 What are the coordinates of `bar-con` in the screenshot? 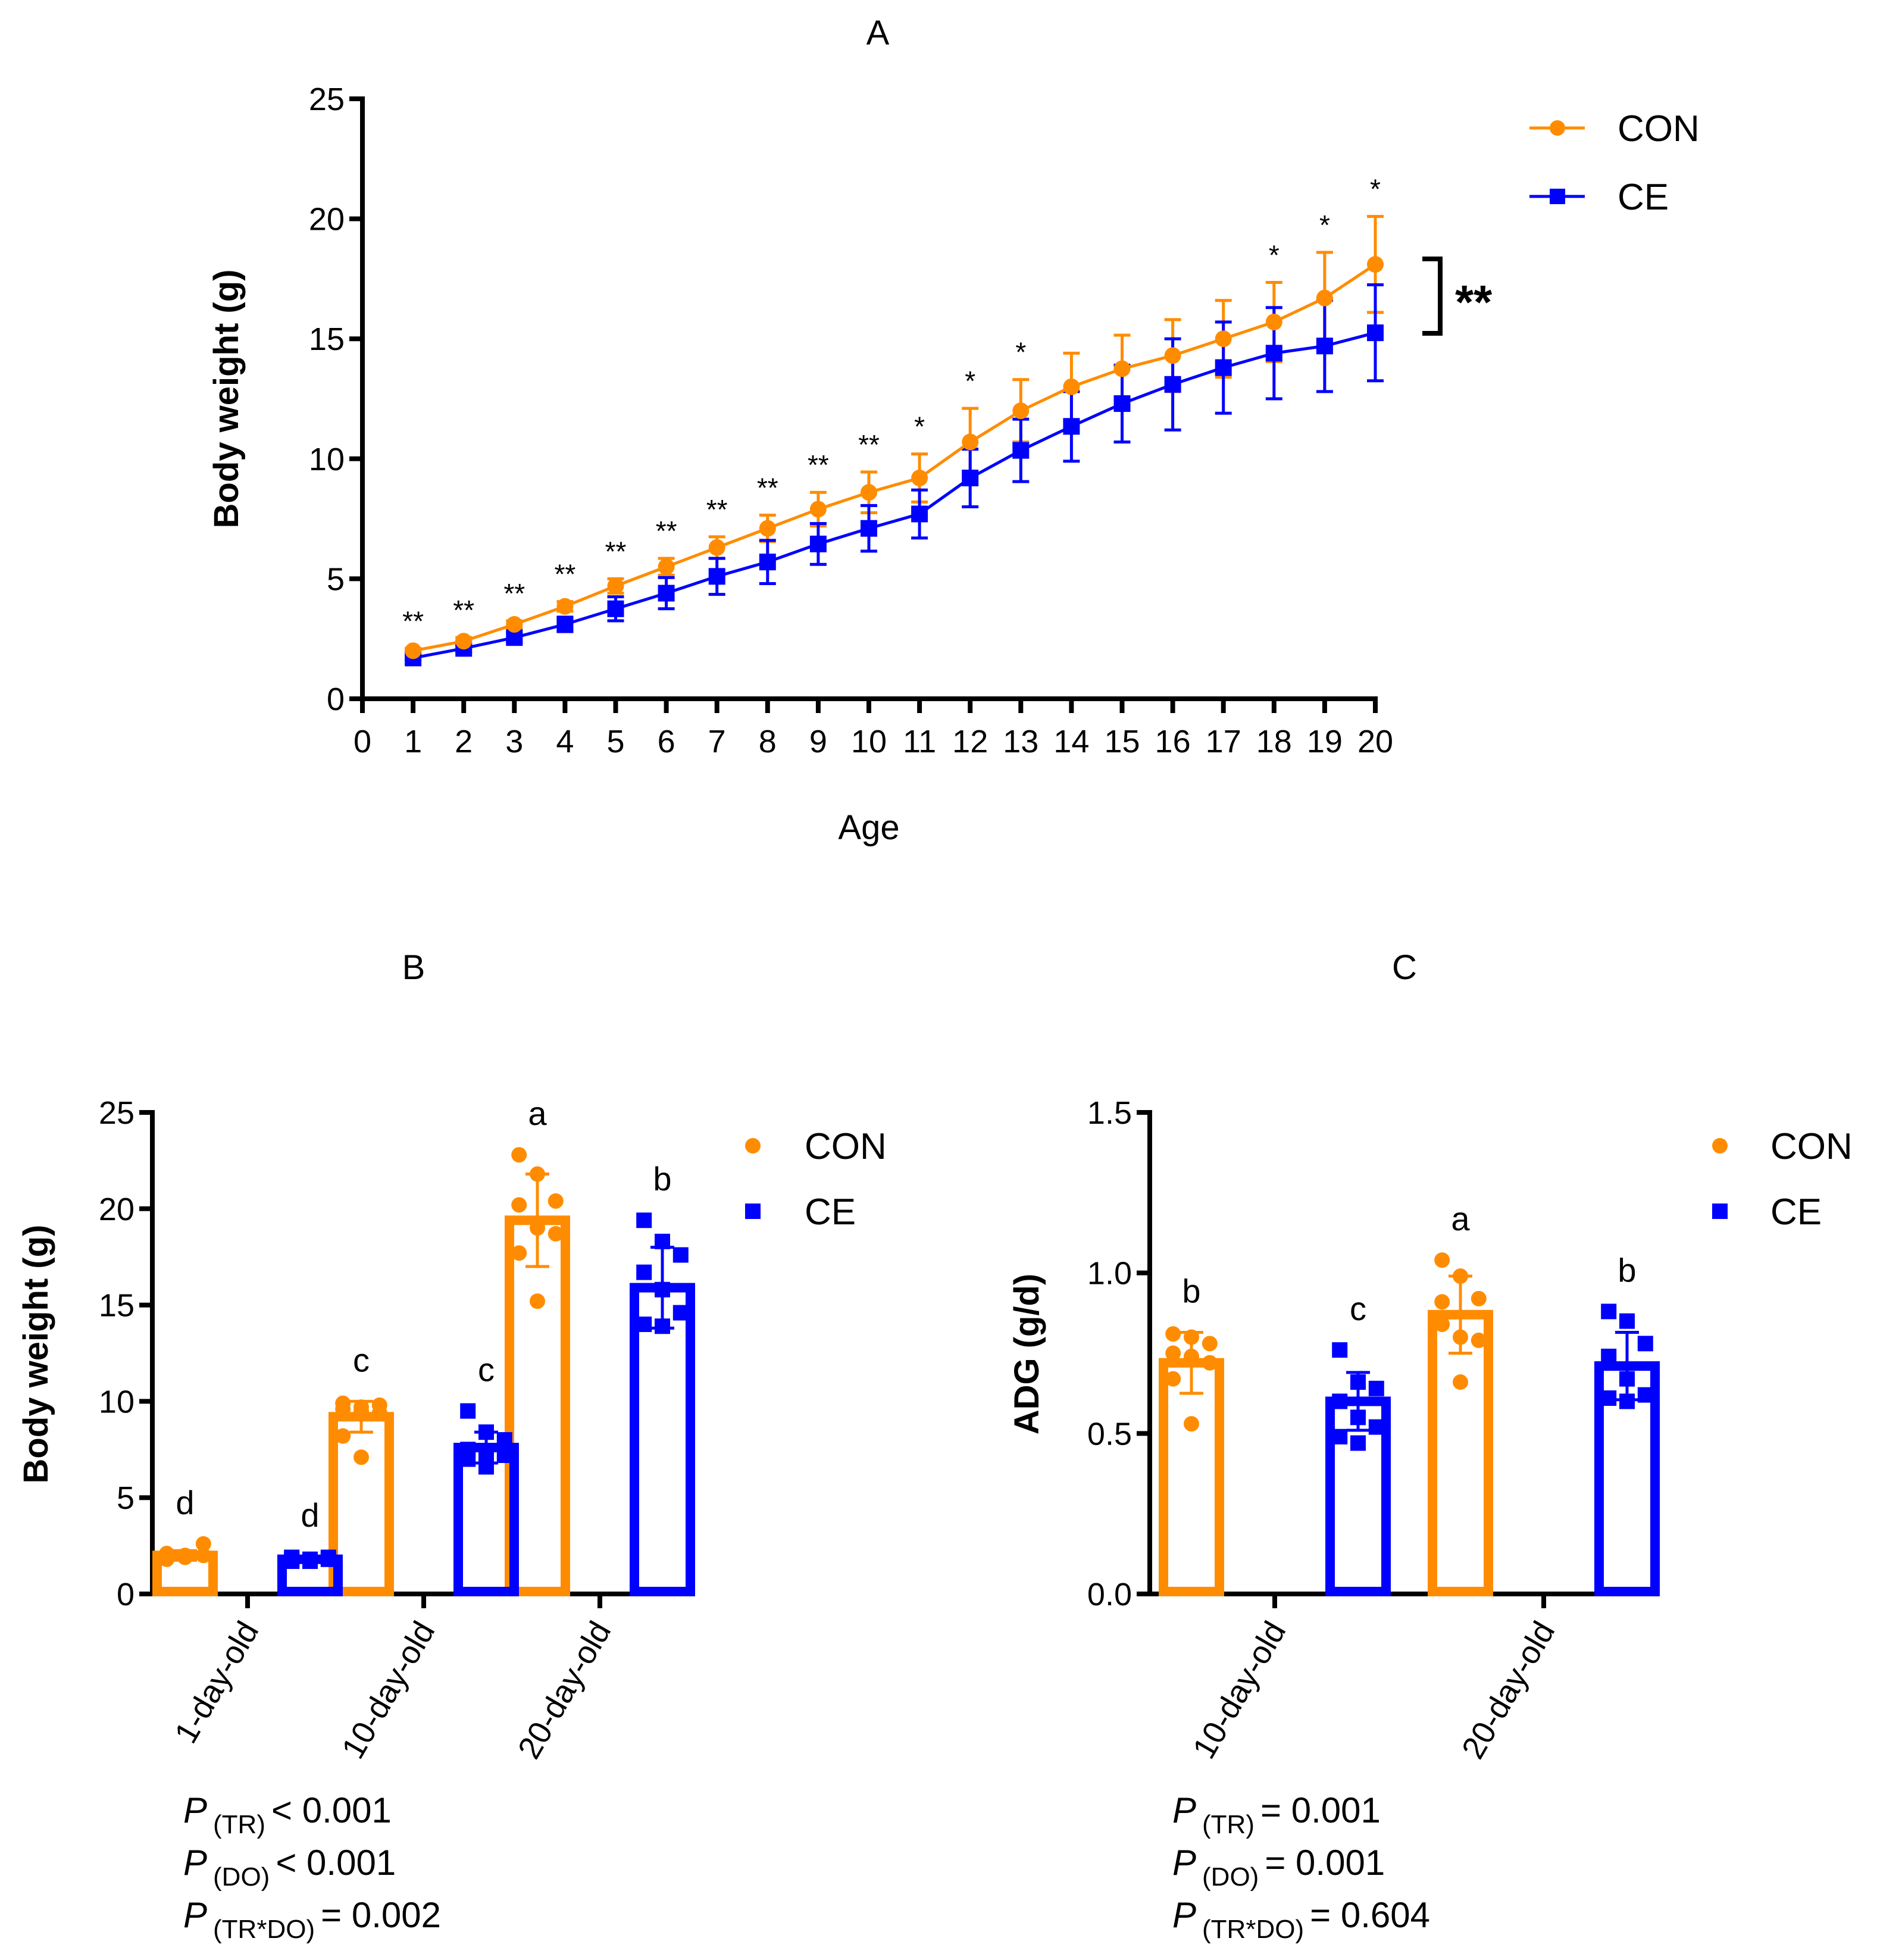 It's located at (1460, 1453).